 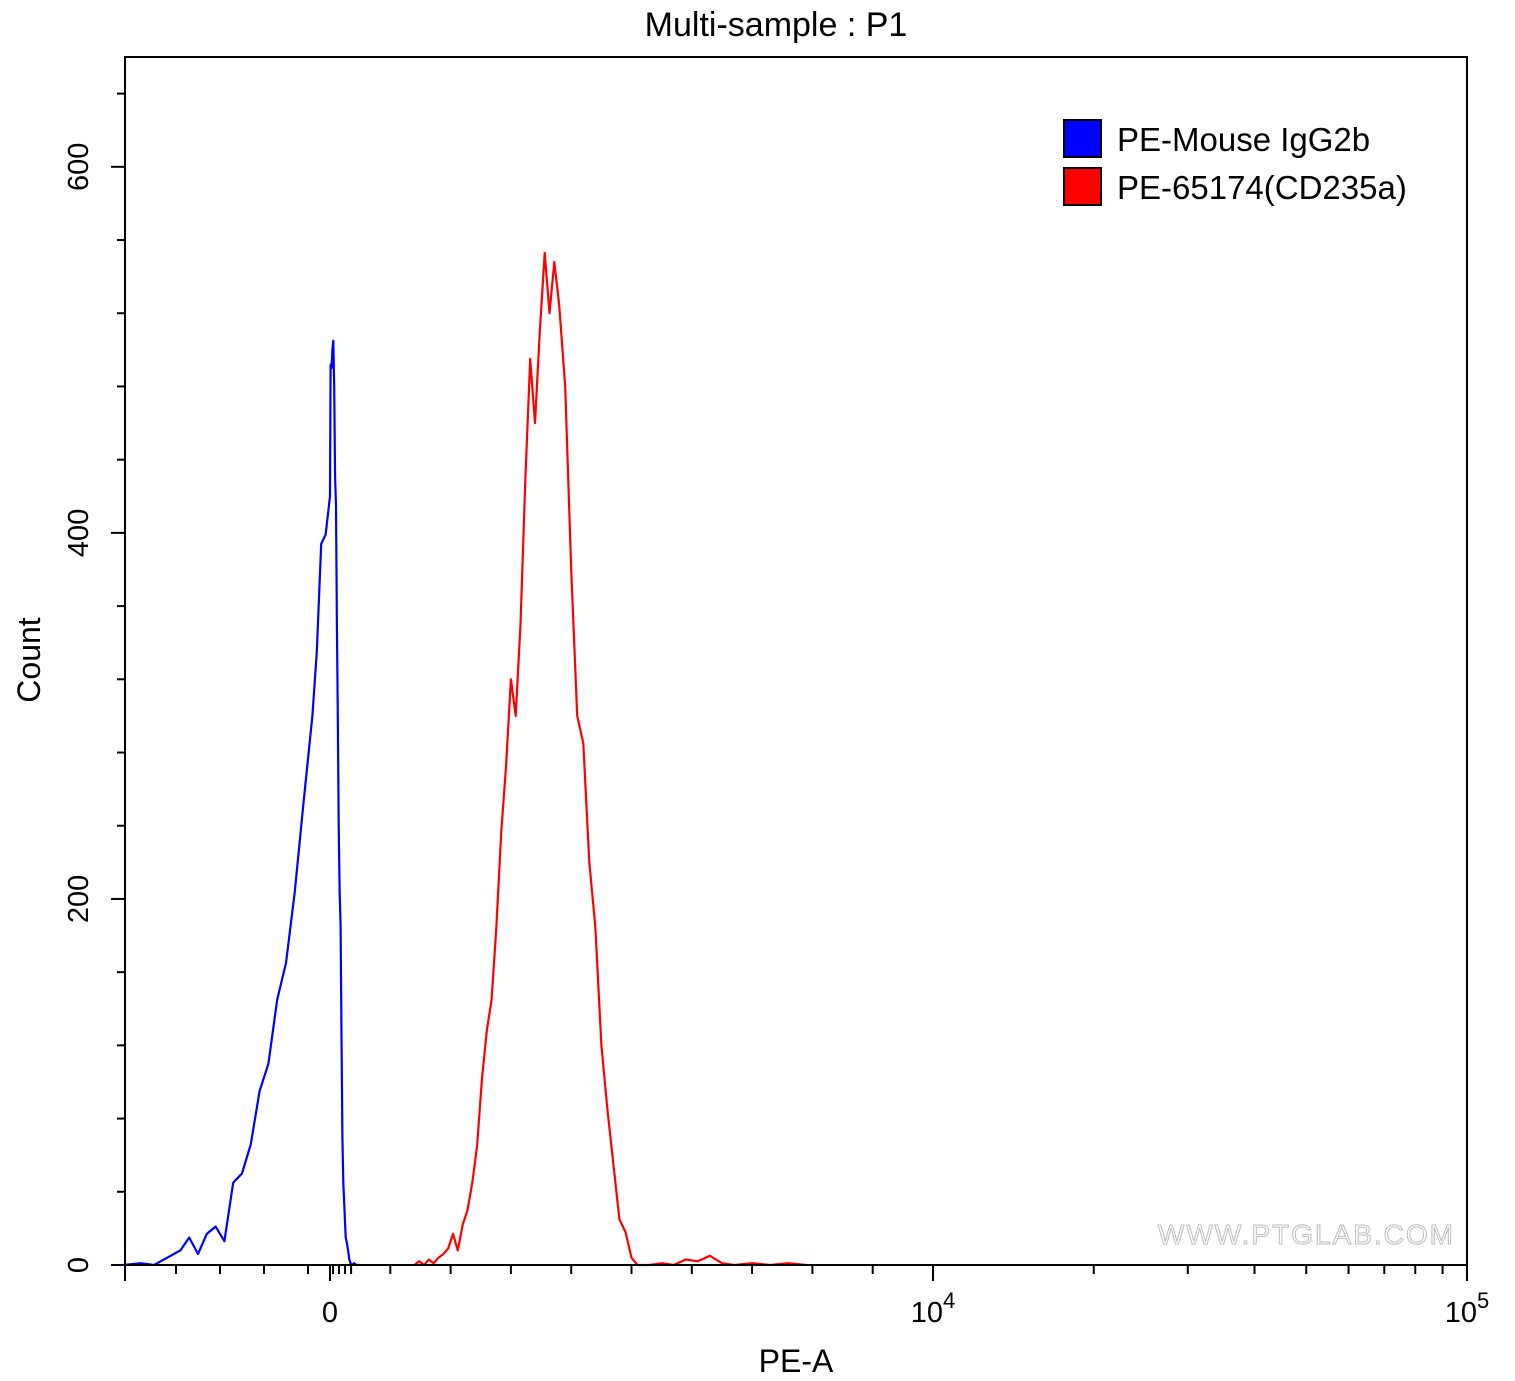 I want to click on legend-label: PE-65174(CD235a), so click(x=1262, y=187).